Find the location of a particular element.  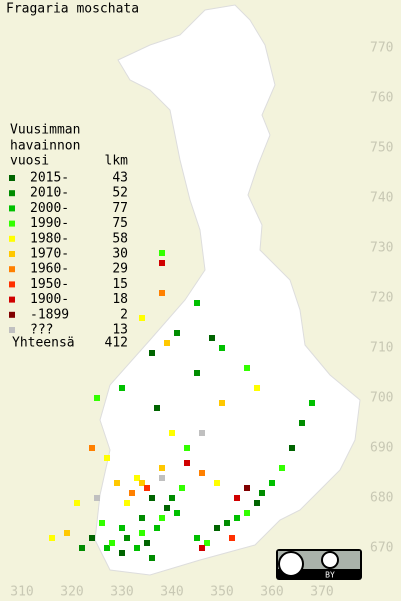

easting-label: 350 is located at coordinates (221, 592).